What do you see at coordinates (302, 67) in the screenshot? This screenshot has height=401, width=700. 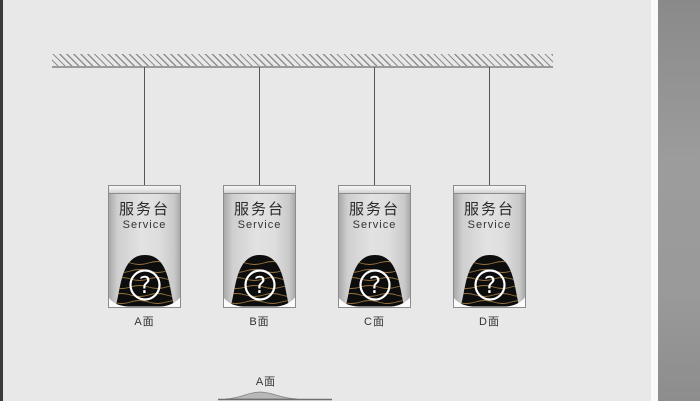 I see `ceiling-line` at bounding box center [302, 67].